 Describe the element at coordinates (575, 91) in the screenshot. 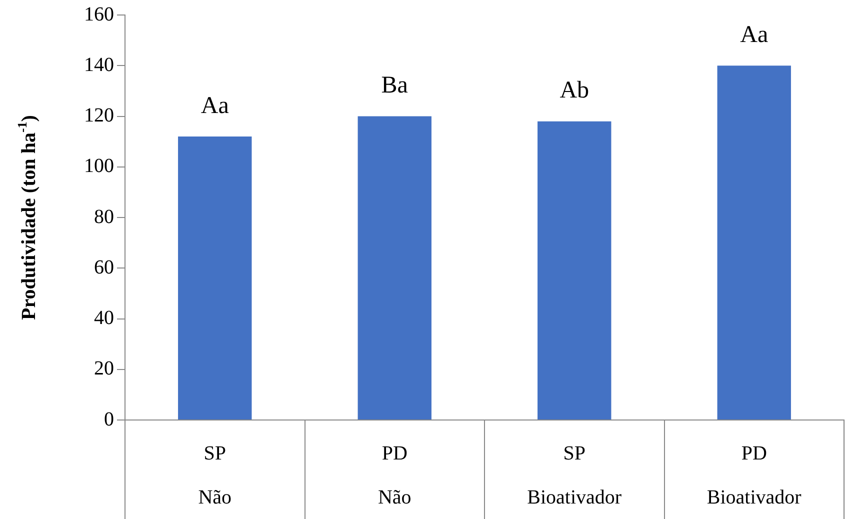

I see `data-label: Ab` at that location.